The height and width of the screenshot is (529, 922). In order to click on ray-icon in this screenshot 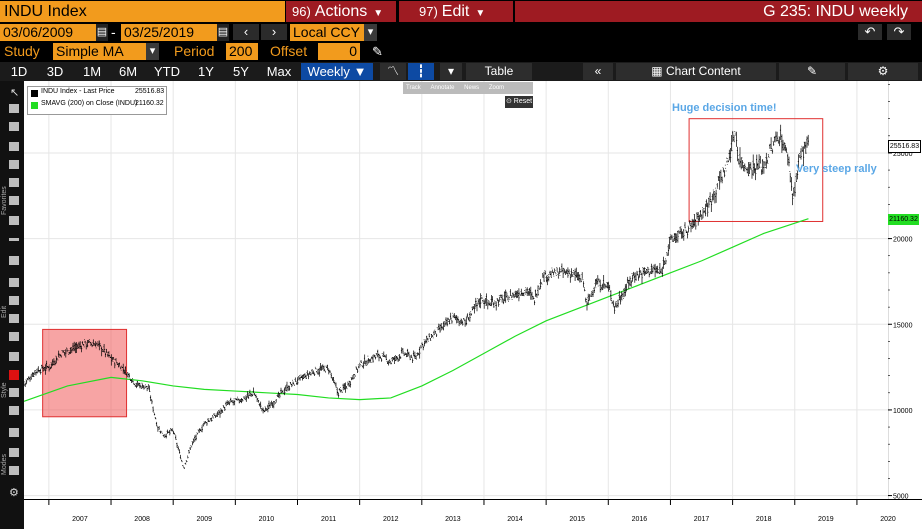, I will do `click(14, 182)`.